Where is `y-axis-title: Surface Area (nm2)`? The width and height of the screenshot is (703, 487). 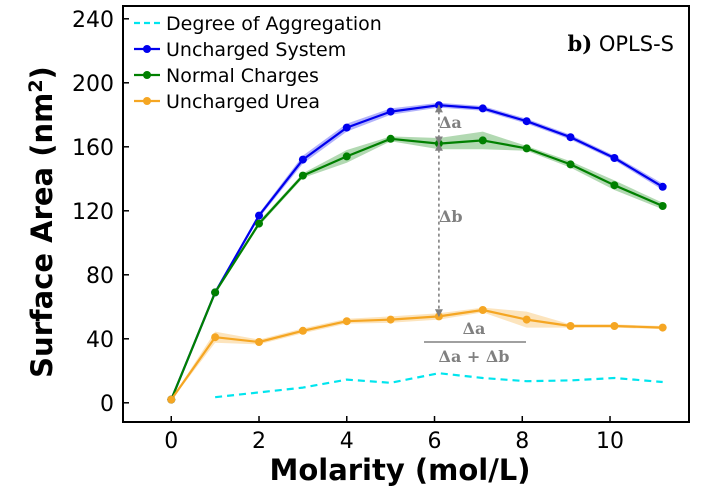
y-axis-title: Surface Area (nm2) is located at coordinates (42, 222).